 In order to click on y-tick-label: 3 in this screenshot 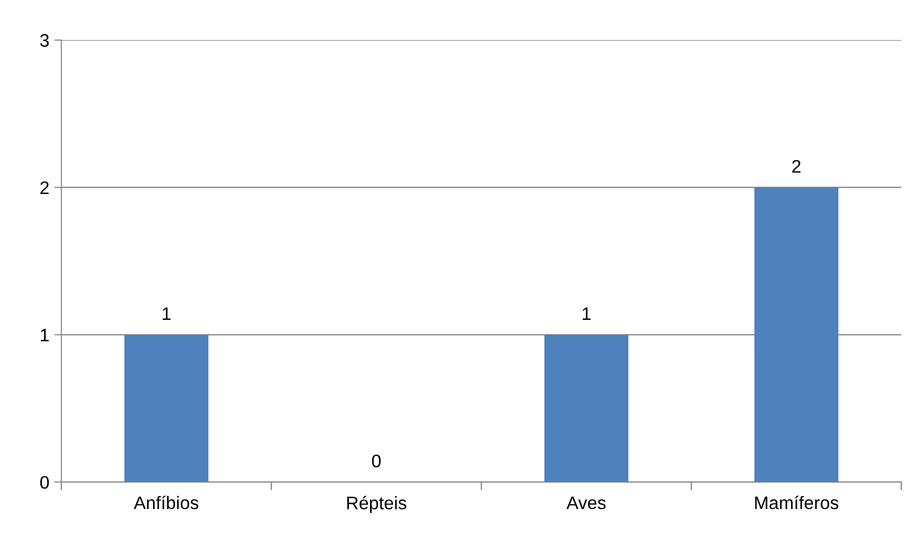, I will do `click(44, 40)`.